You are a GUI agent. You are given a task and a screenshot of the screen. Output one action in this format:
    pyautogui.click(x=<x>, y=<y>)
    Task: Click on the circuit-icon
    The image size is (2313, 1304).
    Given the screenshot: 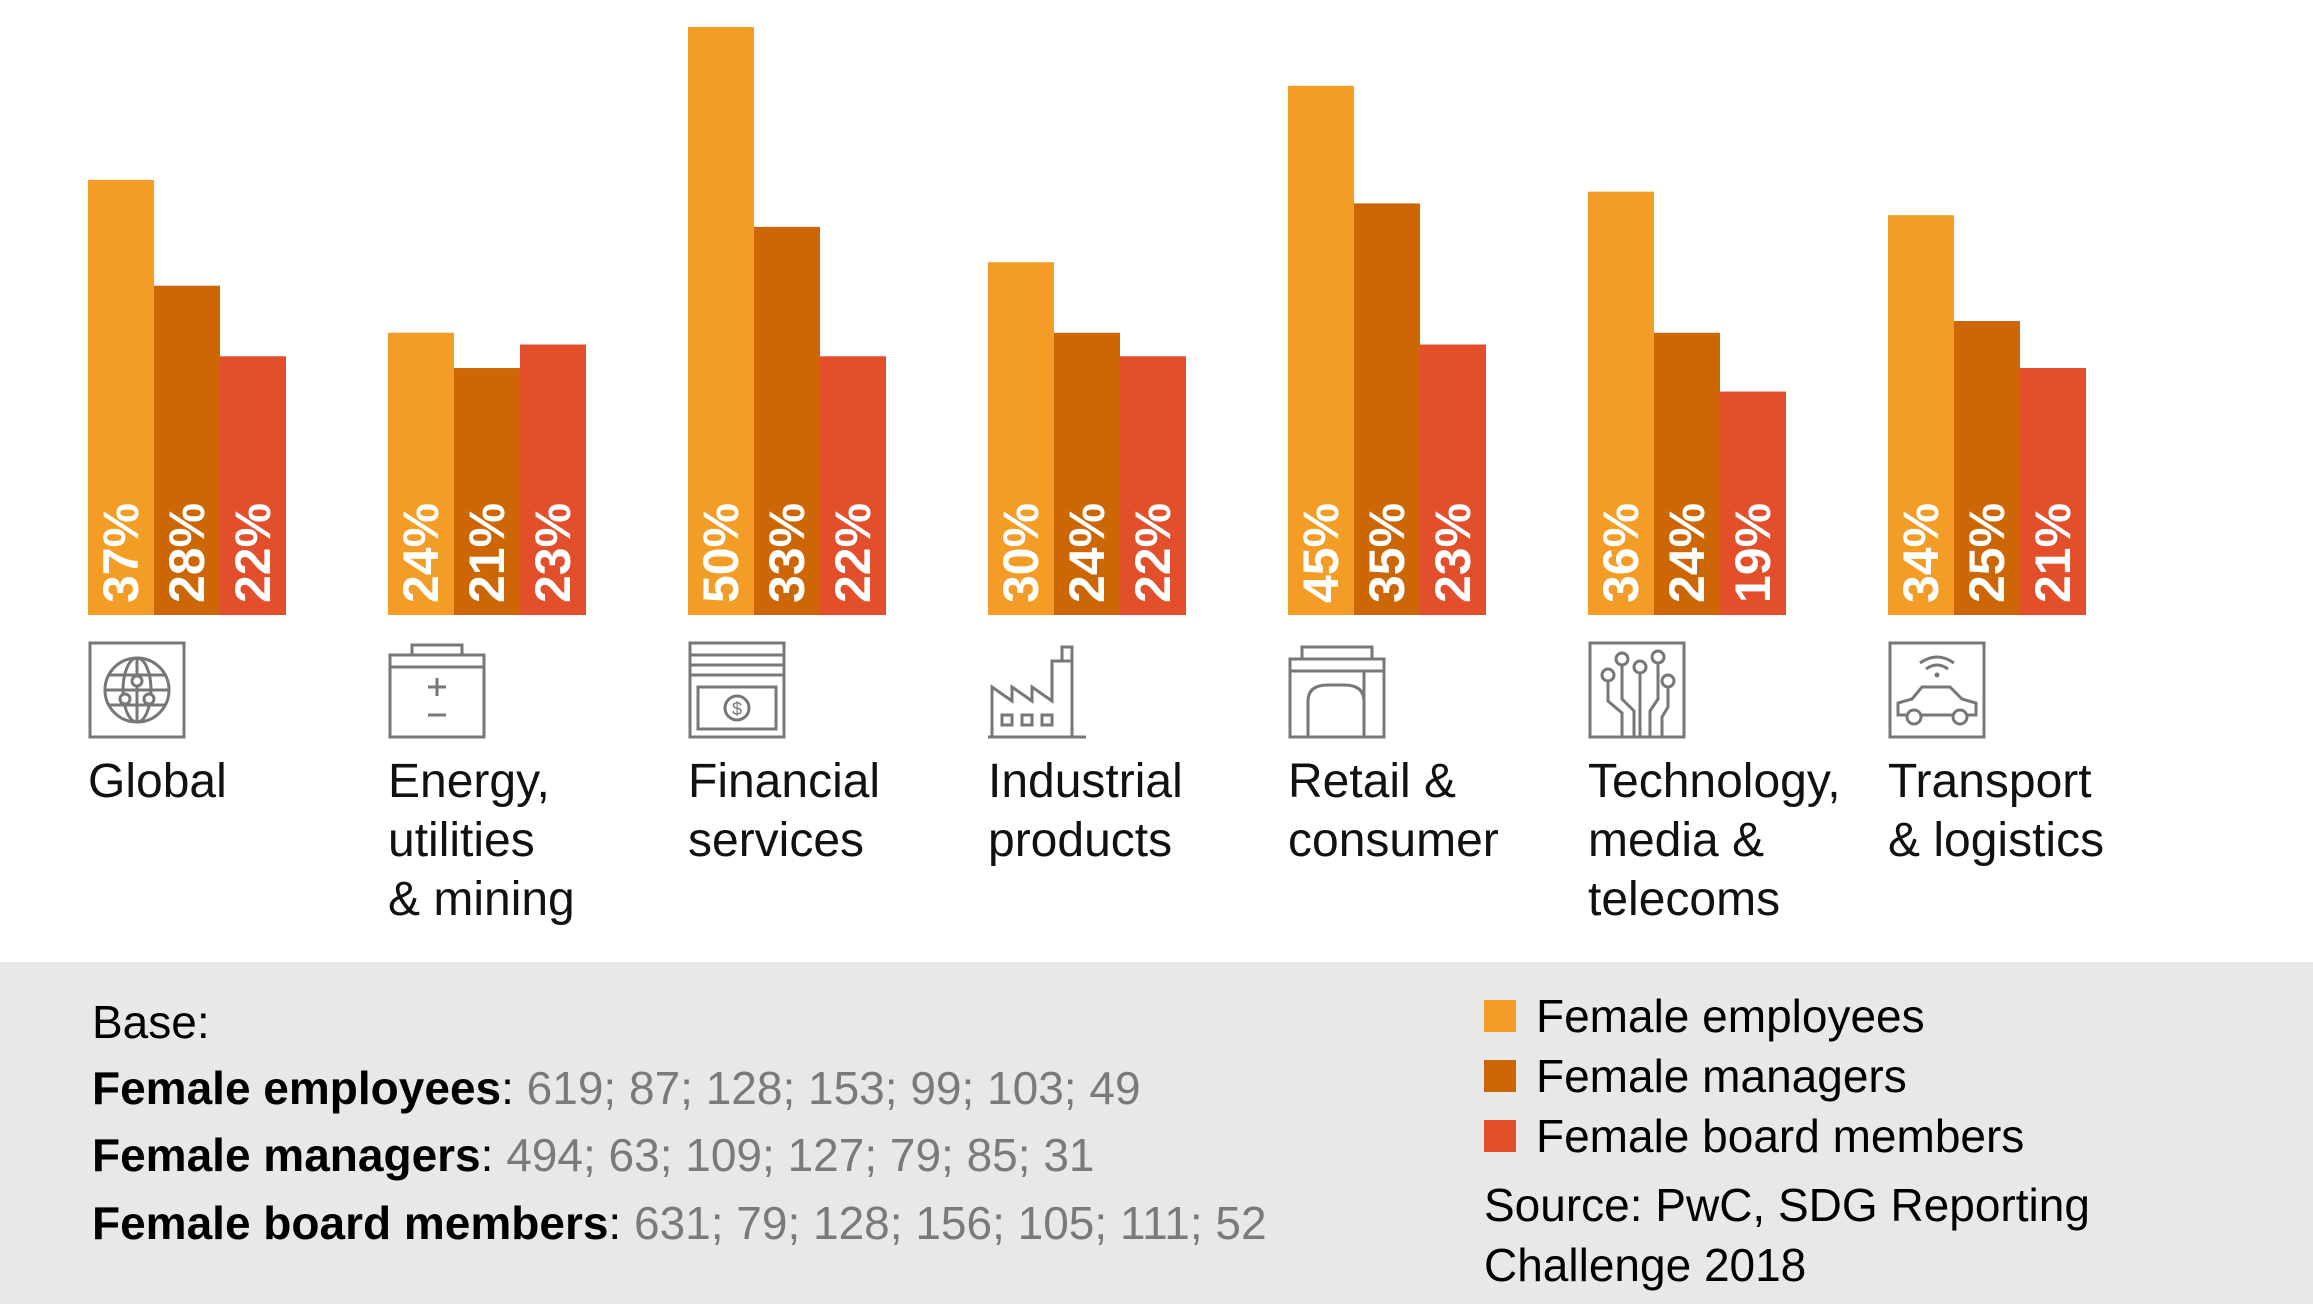 What is the action you would take?
    pyautogui.click(x=1637, y=690)
    